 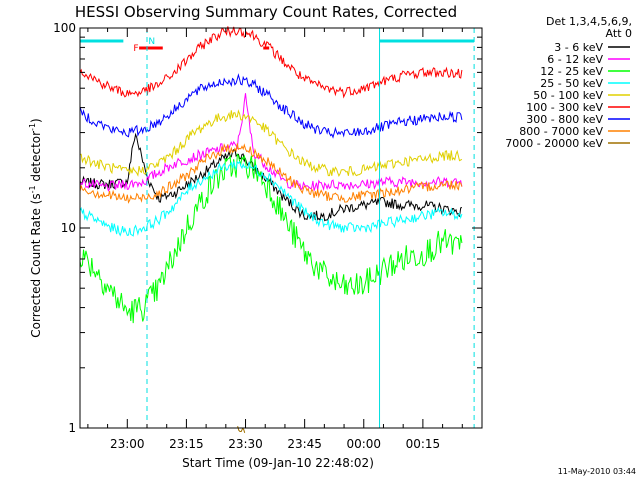 I want to click on x-tick-label: 23:45, so click(x=304, y=444).